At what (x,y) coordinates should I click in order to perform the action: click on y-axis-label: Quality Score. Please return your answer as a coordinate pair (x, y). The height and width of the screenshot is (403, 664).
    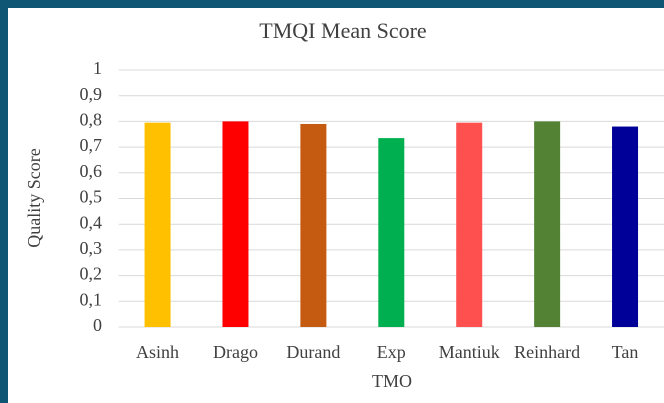
    Looking at the image, I should click on (34, 197).